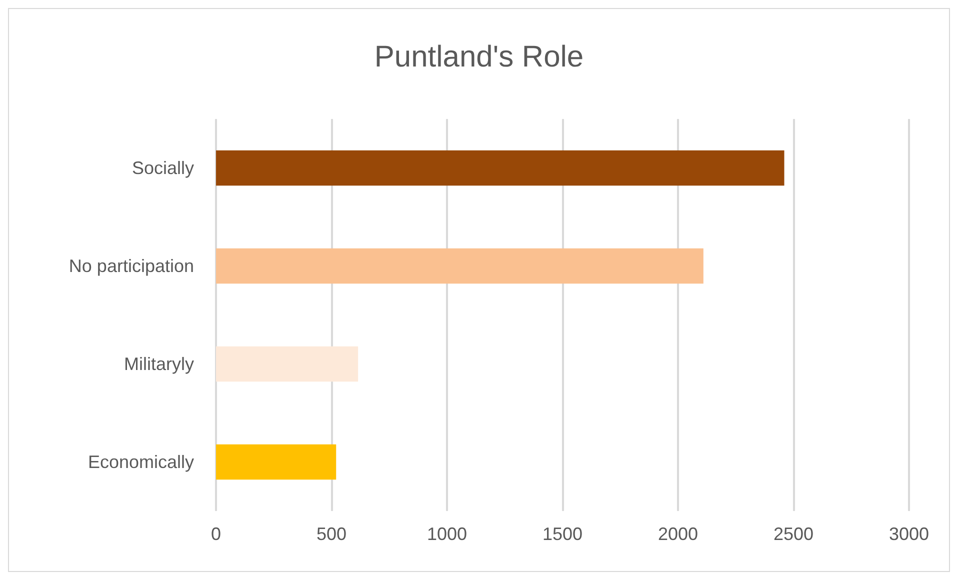 Image resolution: width=957 pixels, height=580 pixels. Describe the element at coordinates (163, 168) in the screenshot. I see `y-tick-label: Socially` at that location.